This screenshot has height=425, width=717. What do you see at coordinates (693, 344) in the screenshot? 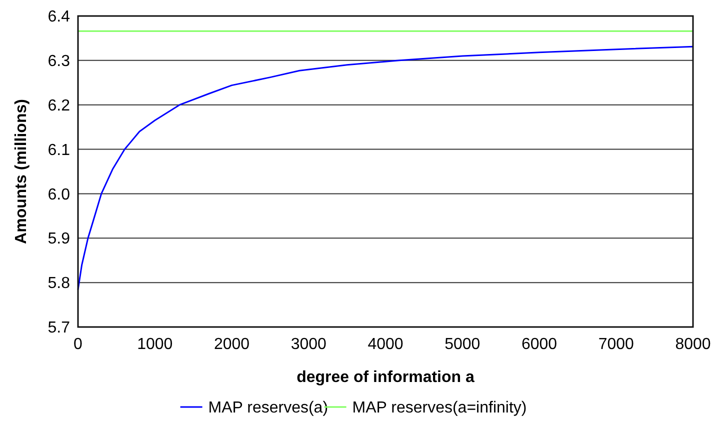
I see `x-tick-label: 8000` at bounding box center [693, 344].